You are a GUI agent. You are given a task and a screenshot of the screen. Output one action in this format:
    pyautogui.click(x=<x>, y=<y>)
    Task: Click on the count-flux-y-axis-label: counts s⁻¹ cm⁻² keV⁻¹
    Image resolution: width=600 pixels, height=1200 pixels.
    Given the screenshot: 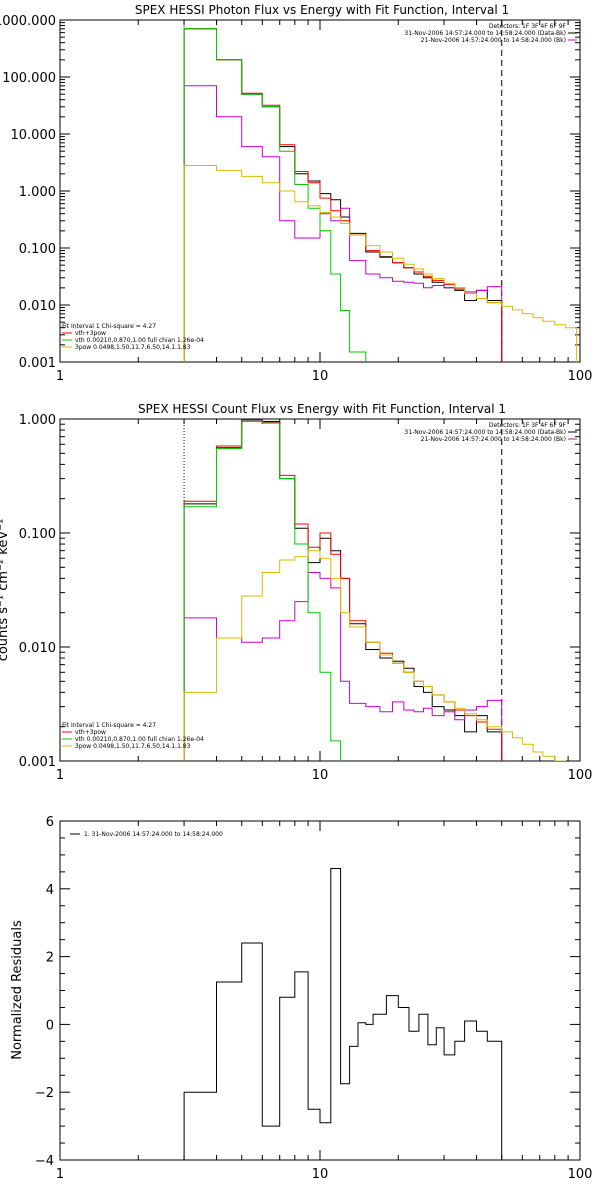 What is the action you would take?
    pyautogui.click(x=5, y=590)
    